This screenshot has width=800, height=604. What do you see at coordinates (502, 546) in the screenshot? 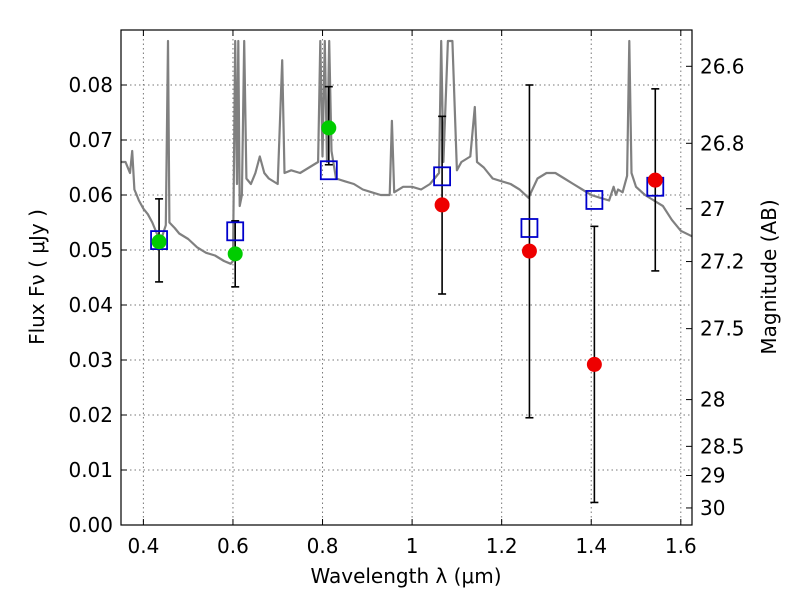
I see `x-tick-label: 1.2` at bounding box center [502, 546].